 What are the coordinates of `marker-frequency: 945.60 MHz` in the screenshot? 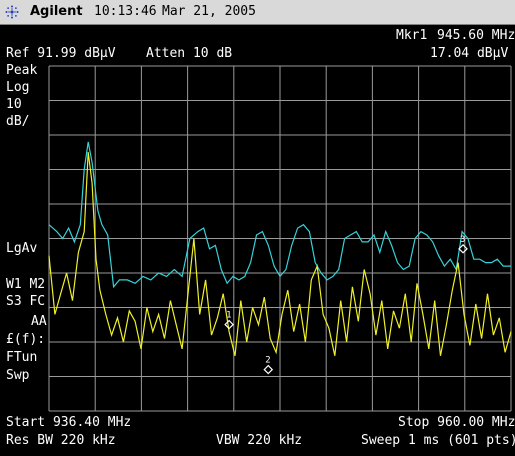 It's located at (476, 35).